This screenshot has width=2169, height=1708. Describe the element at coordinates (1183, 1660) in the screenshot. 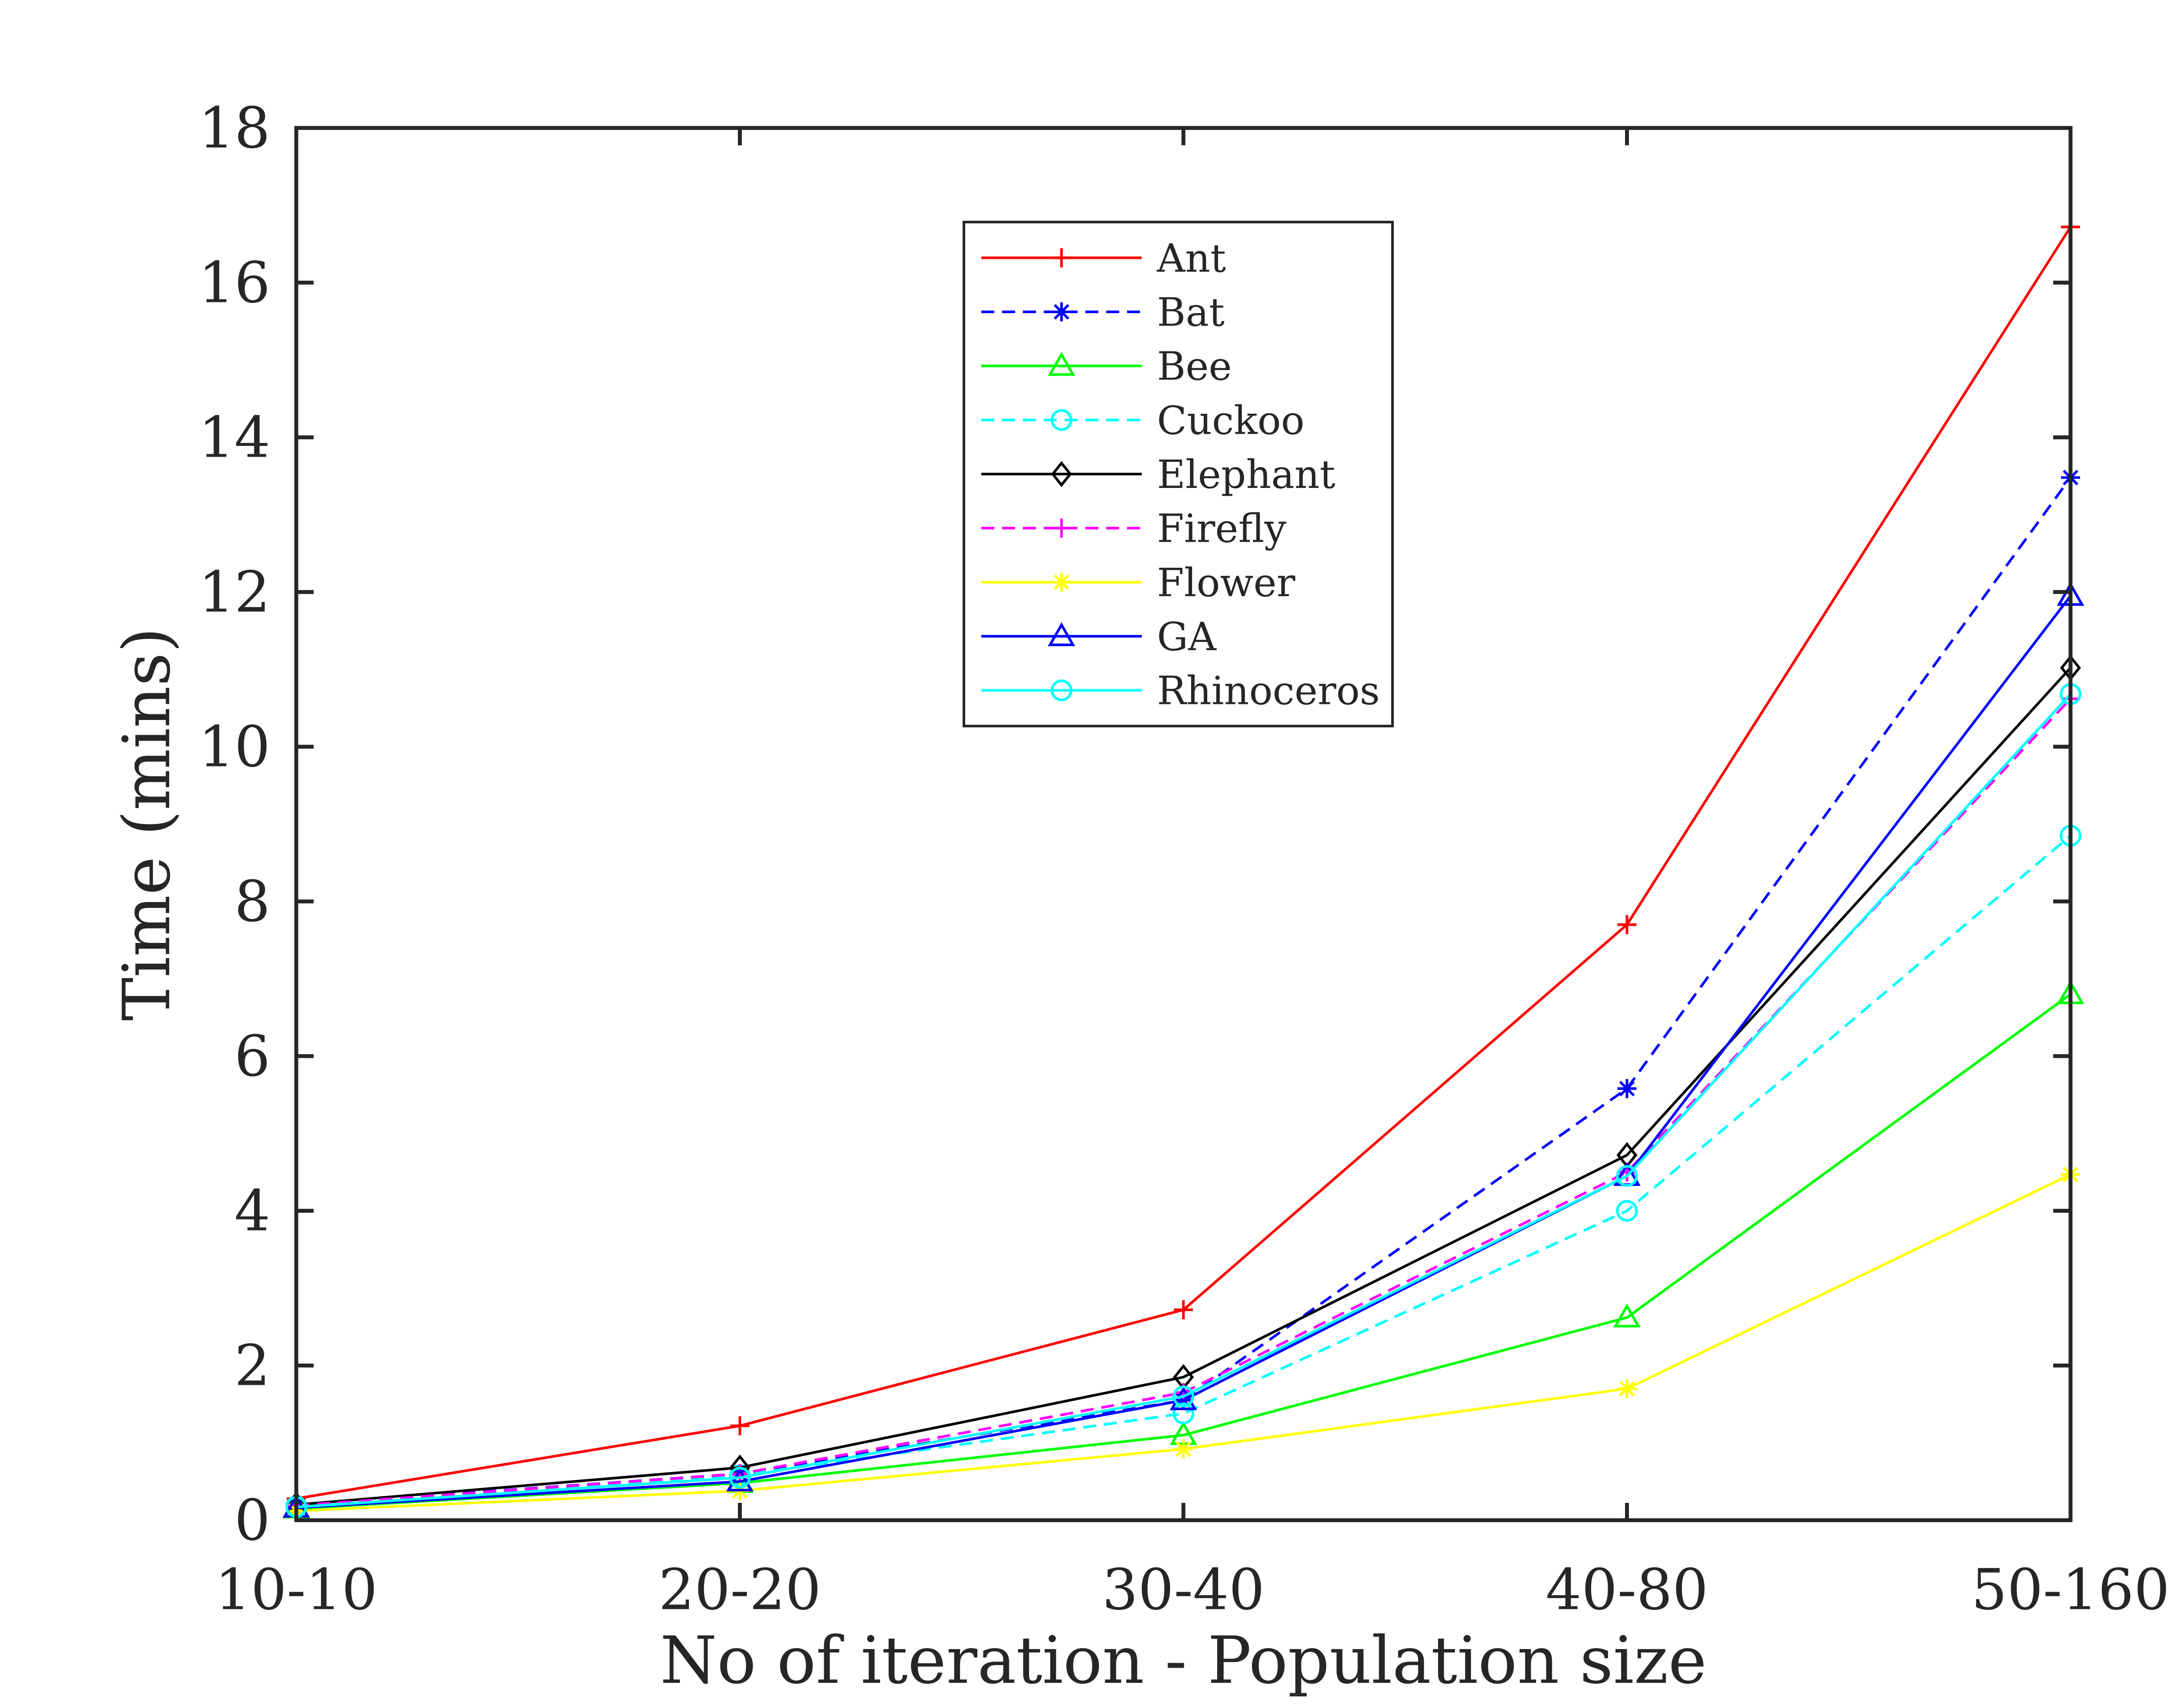

I see `x-axis-title: No of iteration - Population size` at that location.